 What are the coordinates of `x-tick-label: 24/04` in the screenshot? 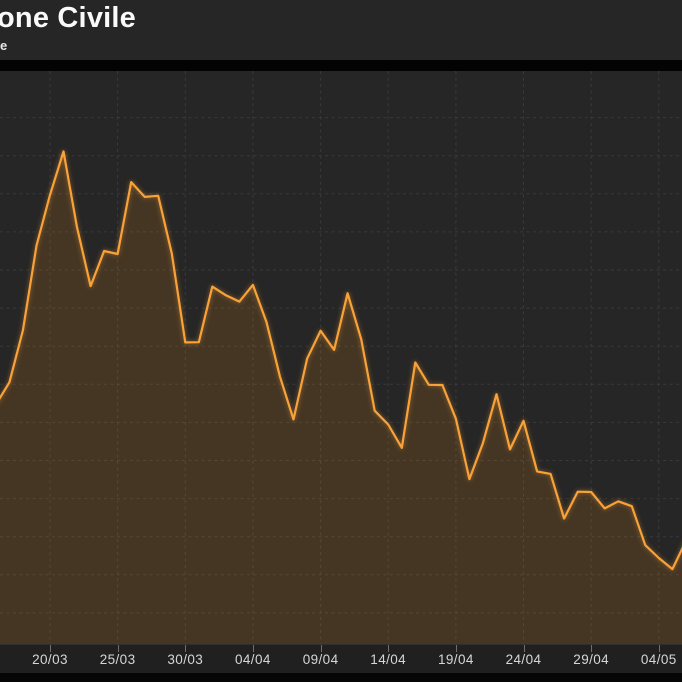 It's located at (523, 659).